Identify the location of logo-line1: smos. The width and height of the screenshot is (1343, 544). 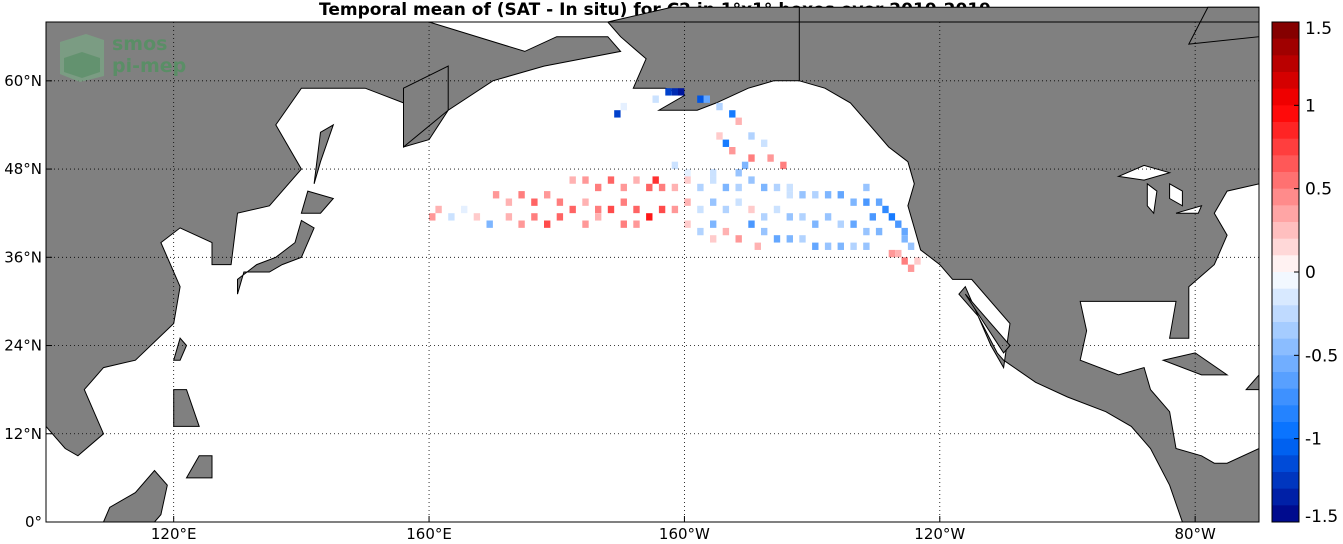
(140, 44).